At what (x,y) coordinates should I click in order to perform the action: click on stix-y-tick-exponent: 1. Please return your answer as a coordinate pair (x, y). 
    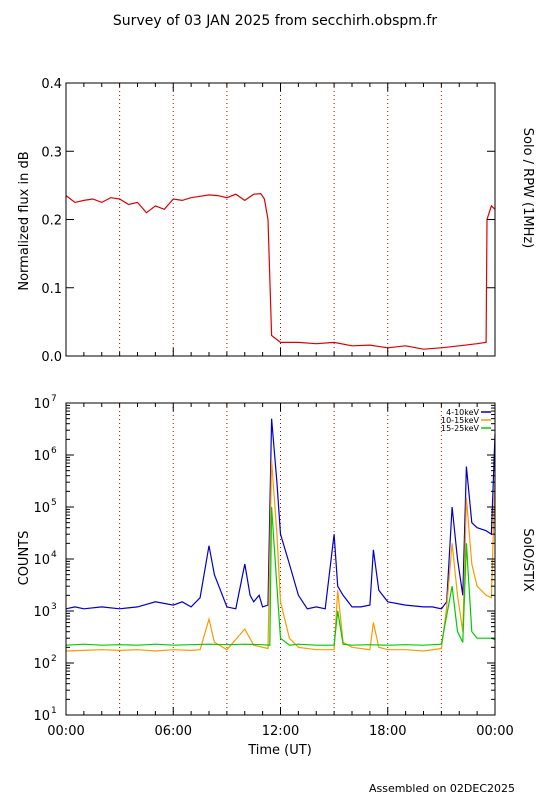
    Looking at the image, I should click on (54, 711).